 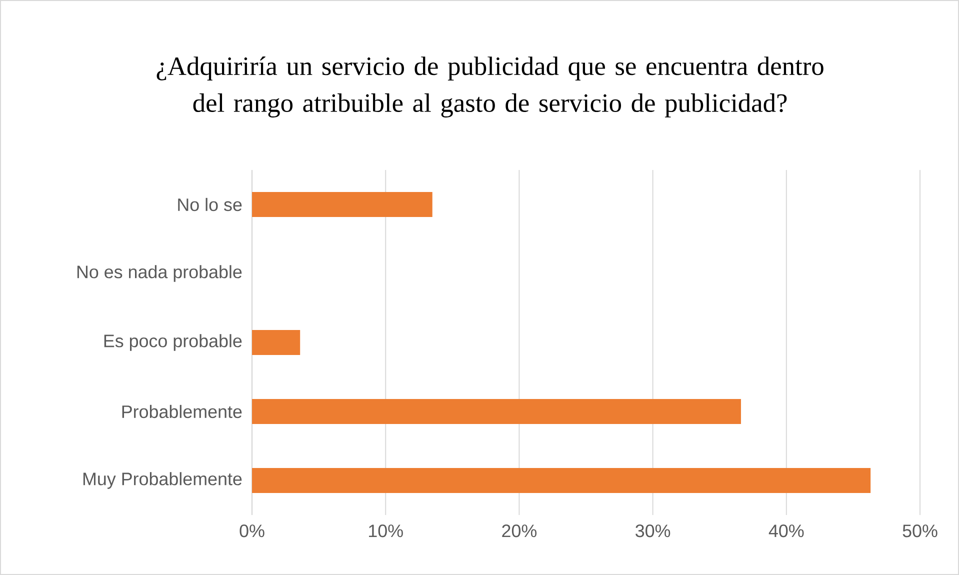 What do you see at coordinates (653, 531) in the screenshot?
I see `x-tick-label: 30%` at bounding box center [653, 531].